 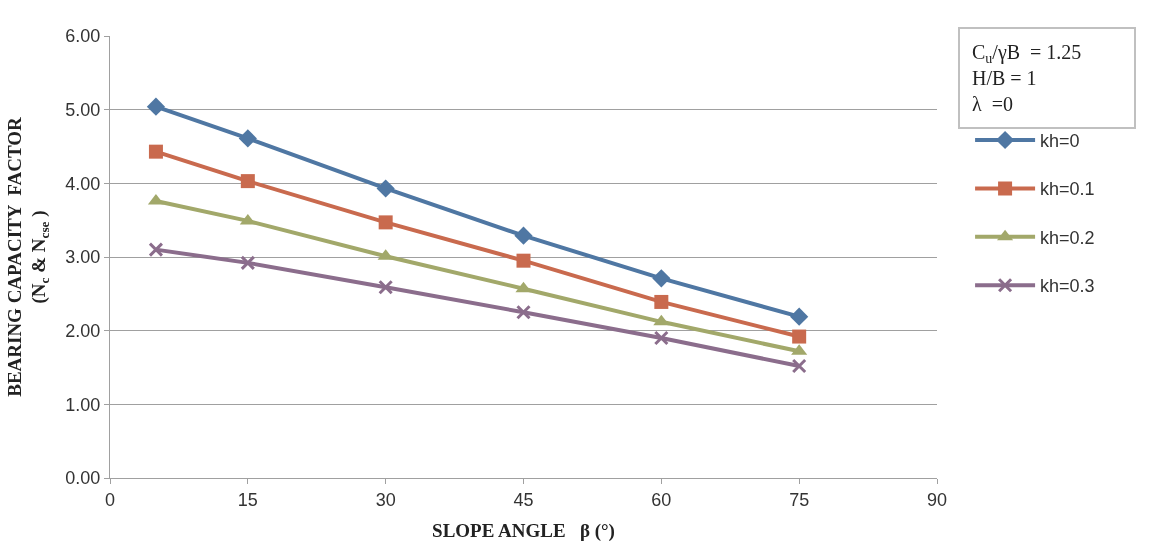 I want to click on legend-label: kh=0.1, so click(x=1067, y=189).